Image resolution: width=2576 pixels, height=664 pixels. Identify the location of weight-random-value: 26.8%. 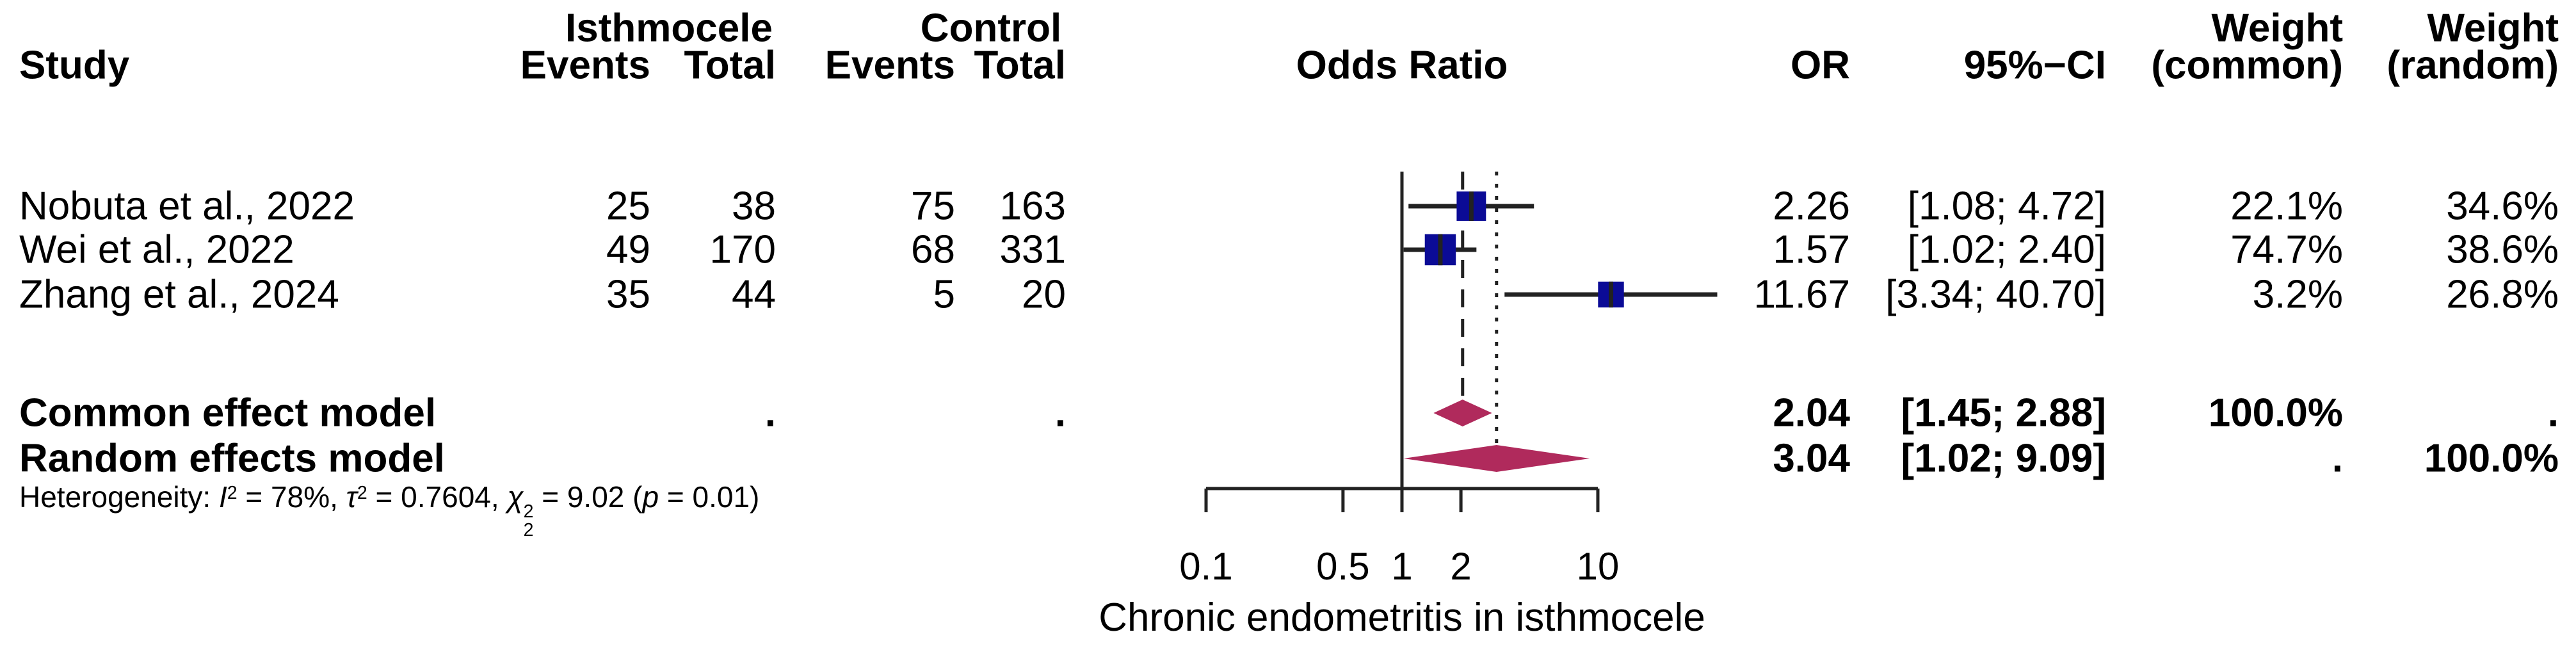
(2502, 294).